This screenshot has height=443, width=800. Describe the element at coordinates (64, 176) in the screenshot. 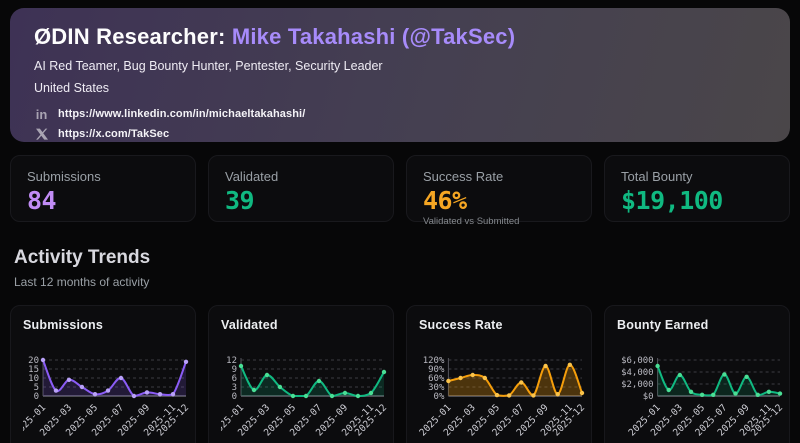

I see `stat-label: Submissions` at that location.